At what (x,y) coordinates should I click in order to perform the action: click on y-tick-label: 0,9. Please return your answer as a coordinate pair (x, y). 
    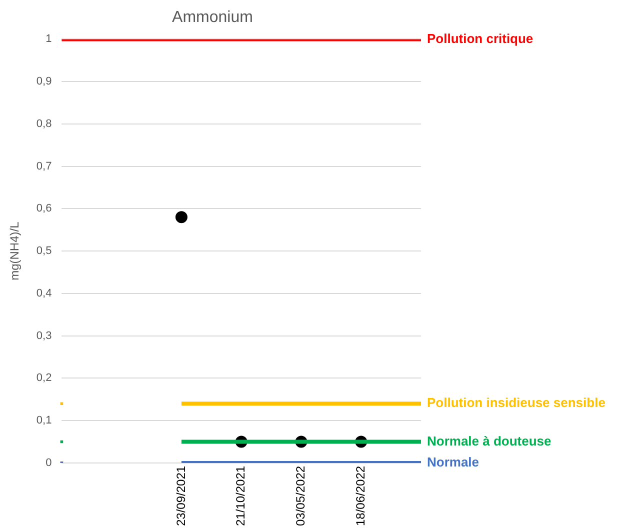
    Looking at the image, I should click on (44, 82).